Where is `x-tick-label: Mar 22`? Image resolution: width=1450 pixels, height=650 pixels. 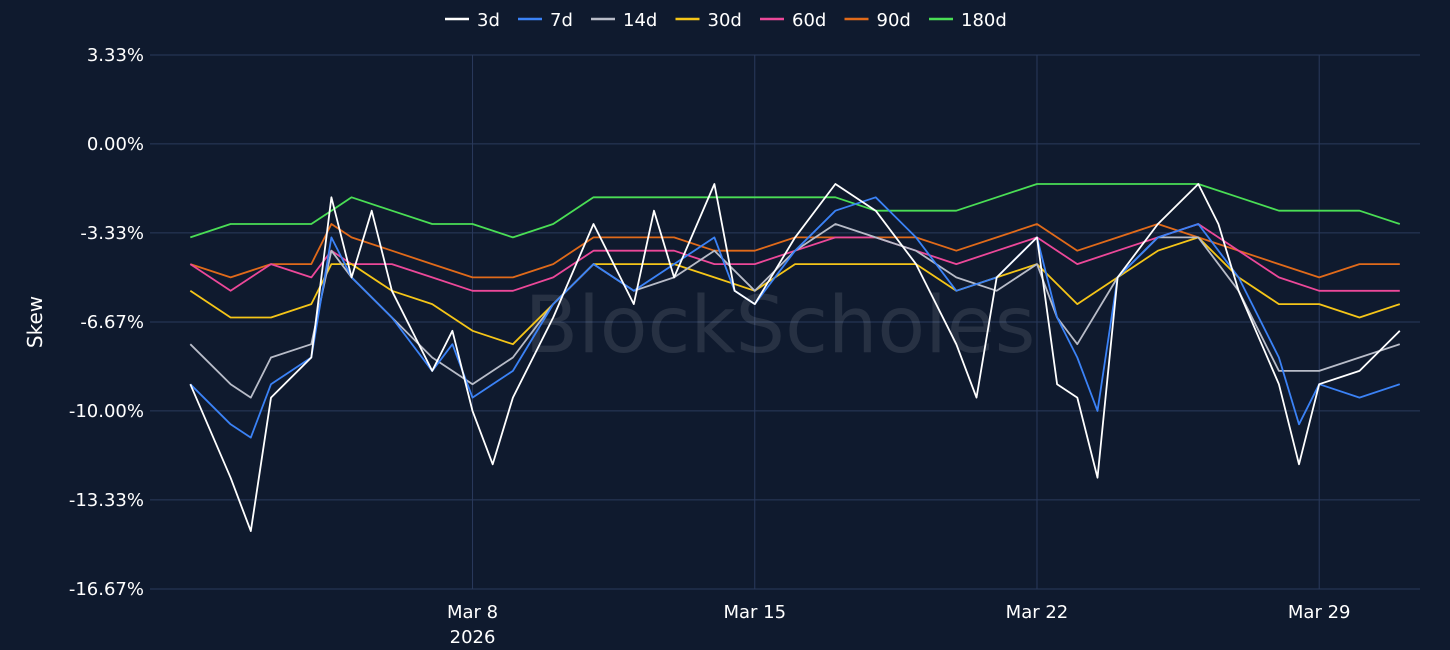 x-tick-label: Mar 22 is located at coordinates (1037, 612).